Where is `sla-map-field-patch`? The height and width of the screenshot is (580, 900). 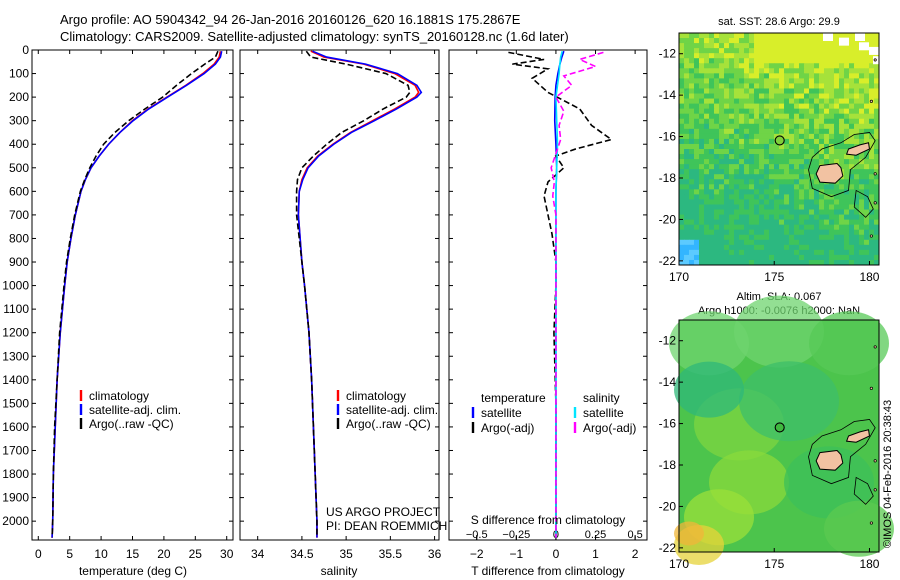 sla-map-field-patch is located at coordinates (779, 331).